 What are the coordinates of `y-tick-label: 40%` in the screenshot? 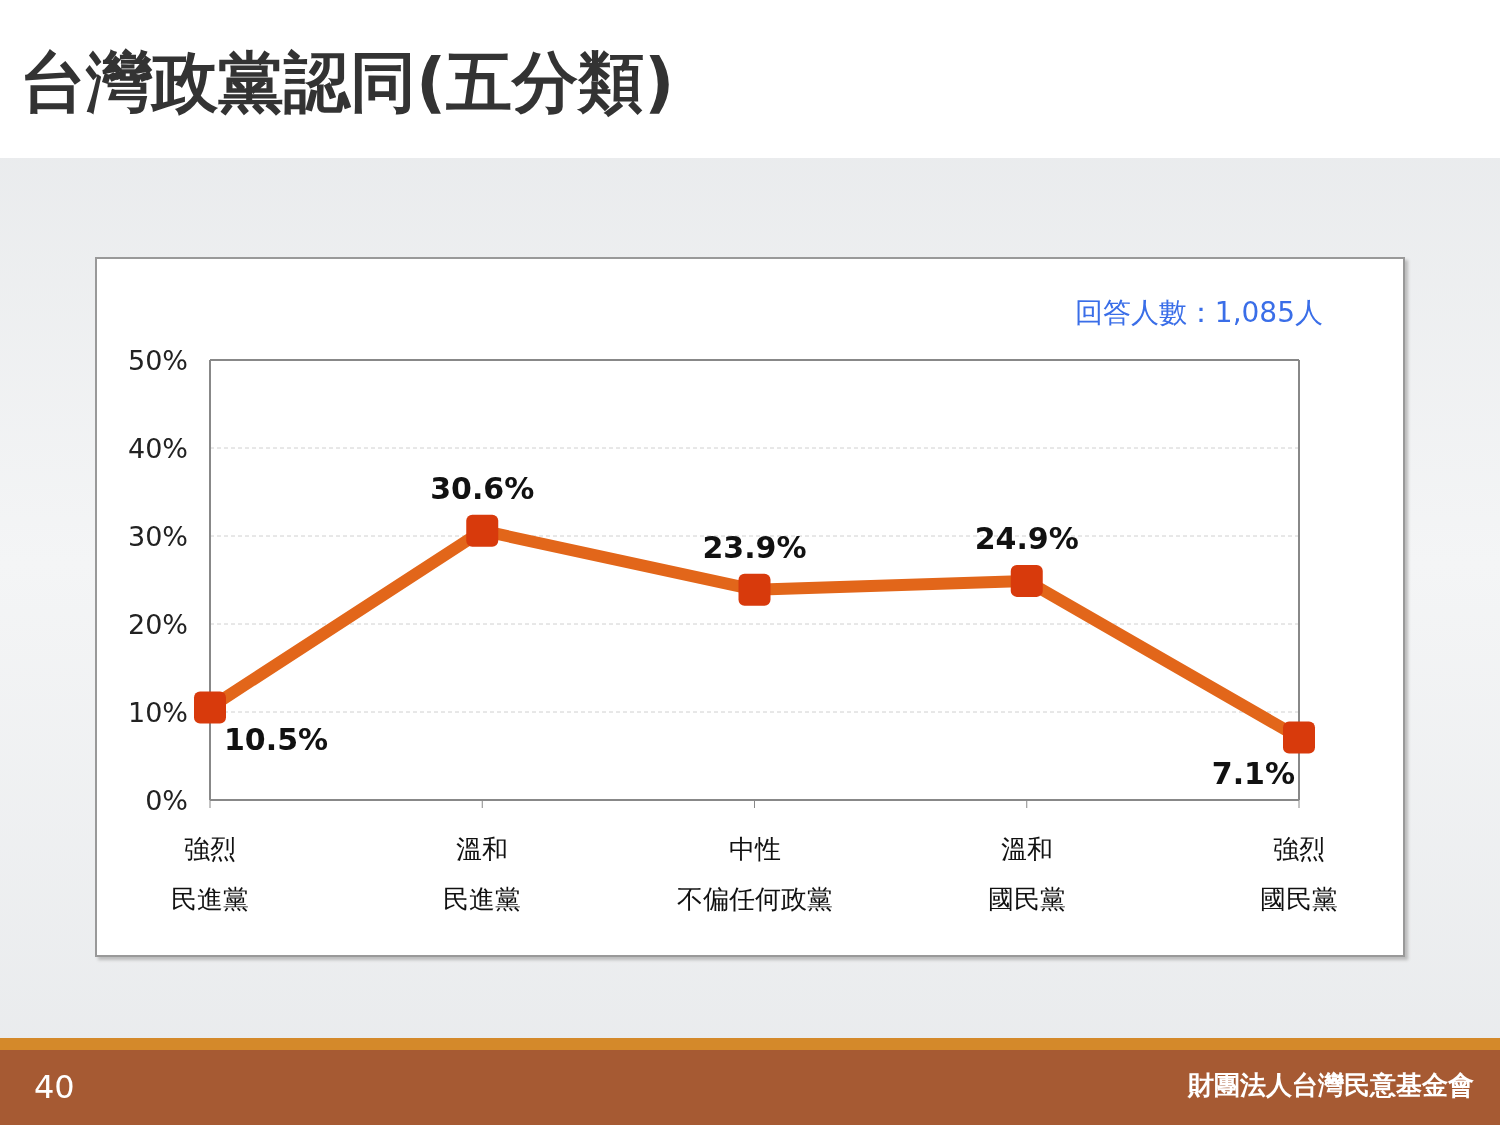 It's located at (157, 448).